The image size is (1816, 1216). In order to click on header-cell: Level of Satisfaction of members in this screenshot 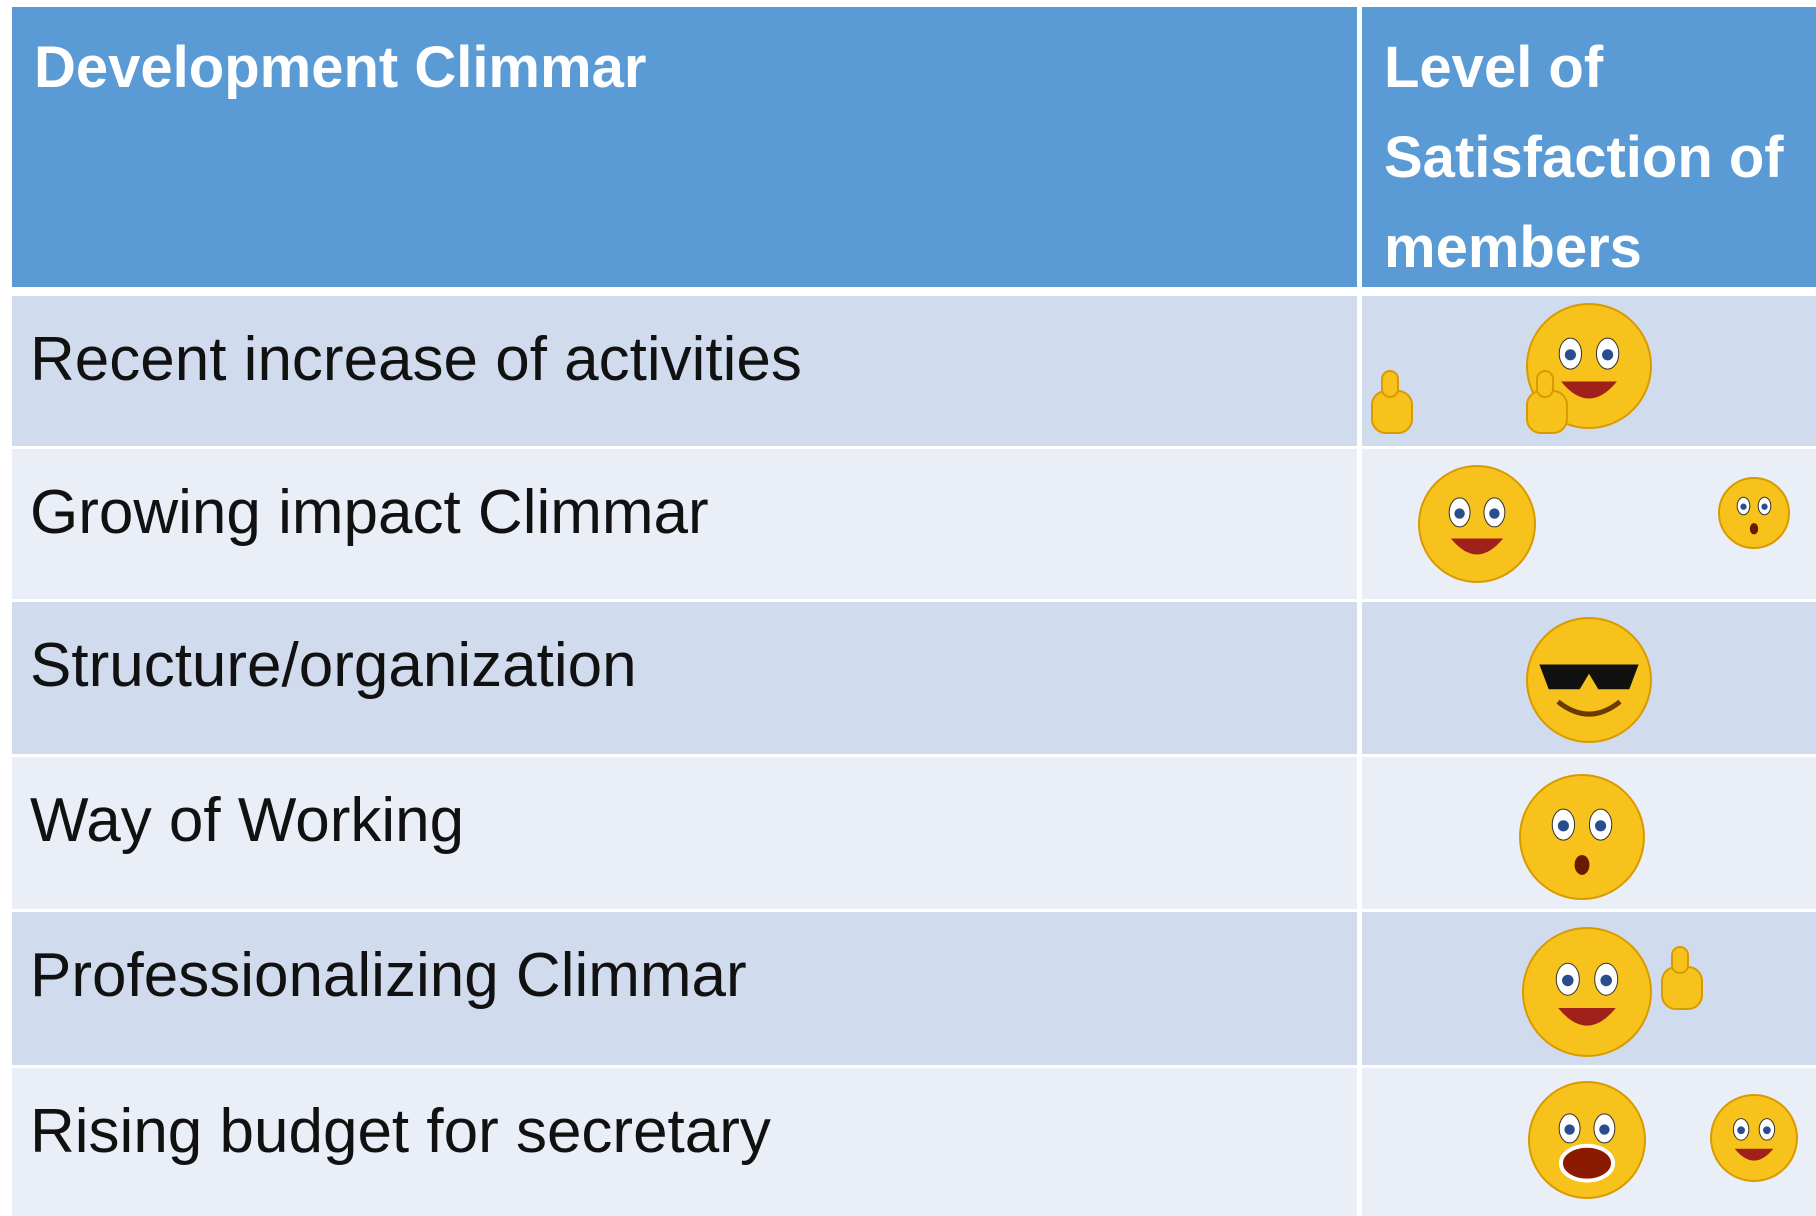, I will do `click(1589, 147)`.